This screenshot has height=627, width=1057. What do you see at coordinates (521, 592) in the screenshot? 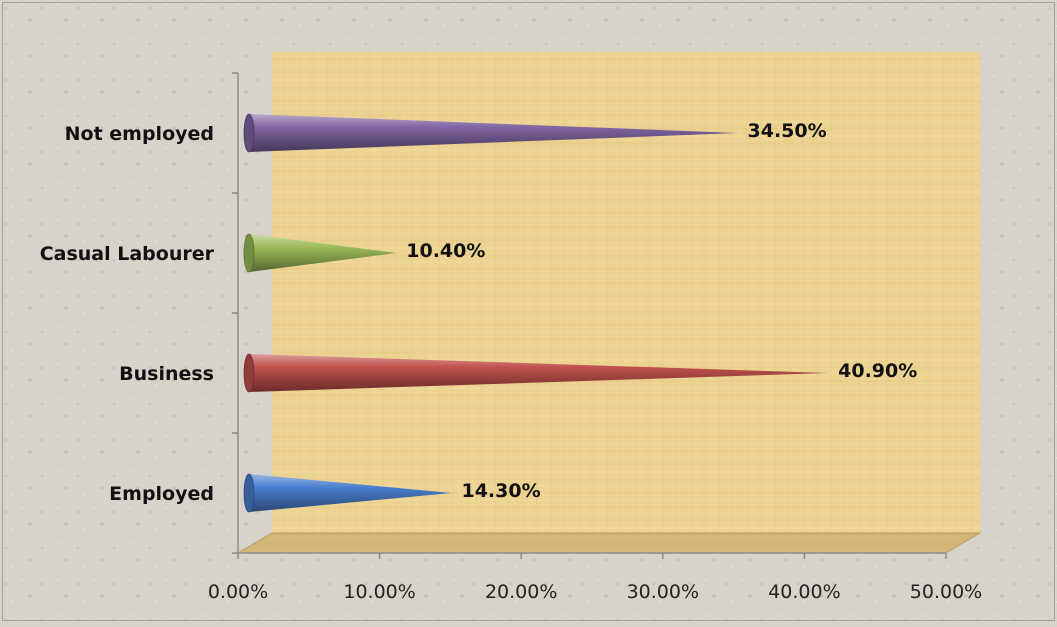
I see `x-tick-label: 20.00%` at bounding box center [521, 592].